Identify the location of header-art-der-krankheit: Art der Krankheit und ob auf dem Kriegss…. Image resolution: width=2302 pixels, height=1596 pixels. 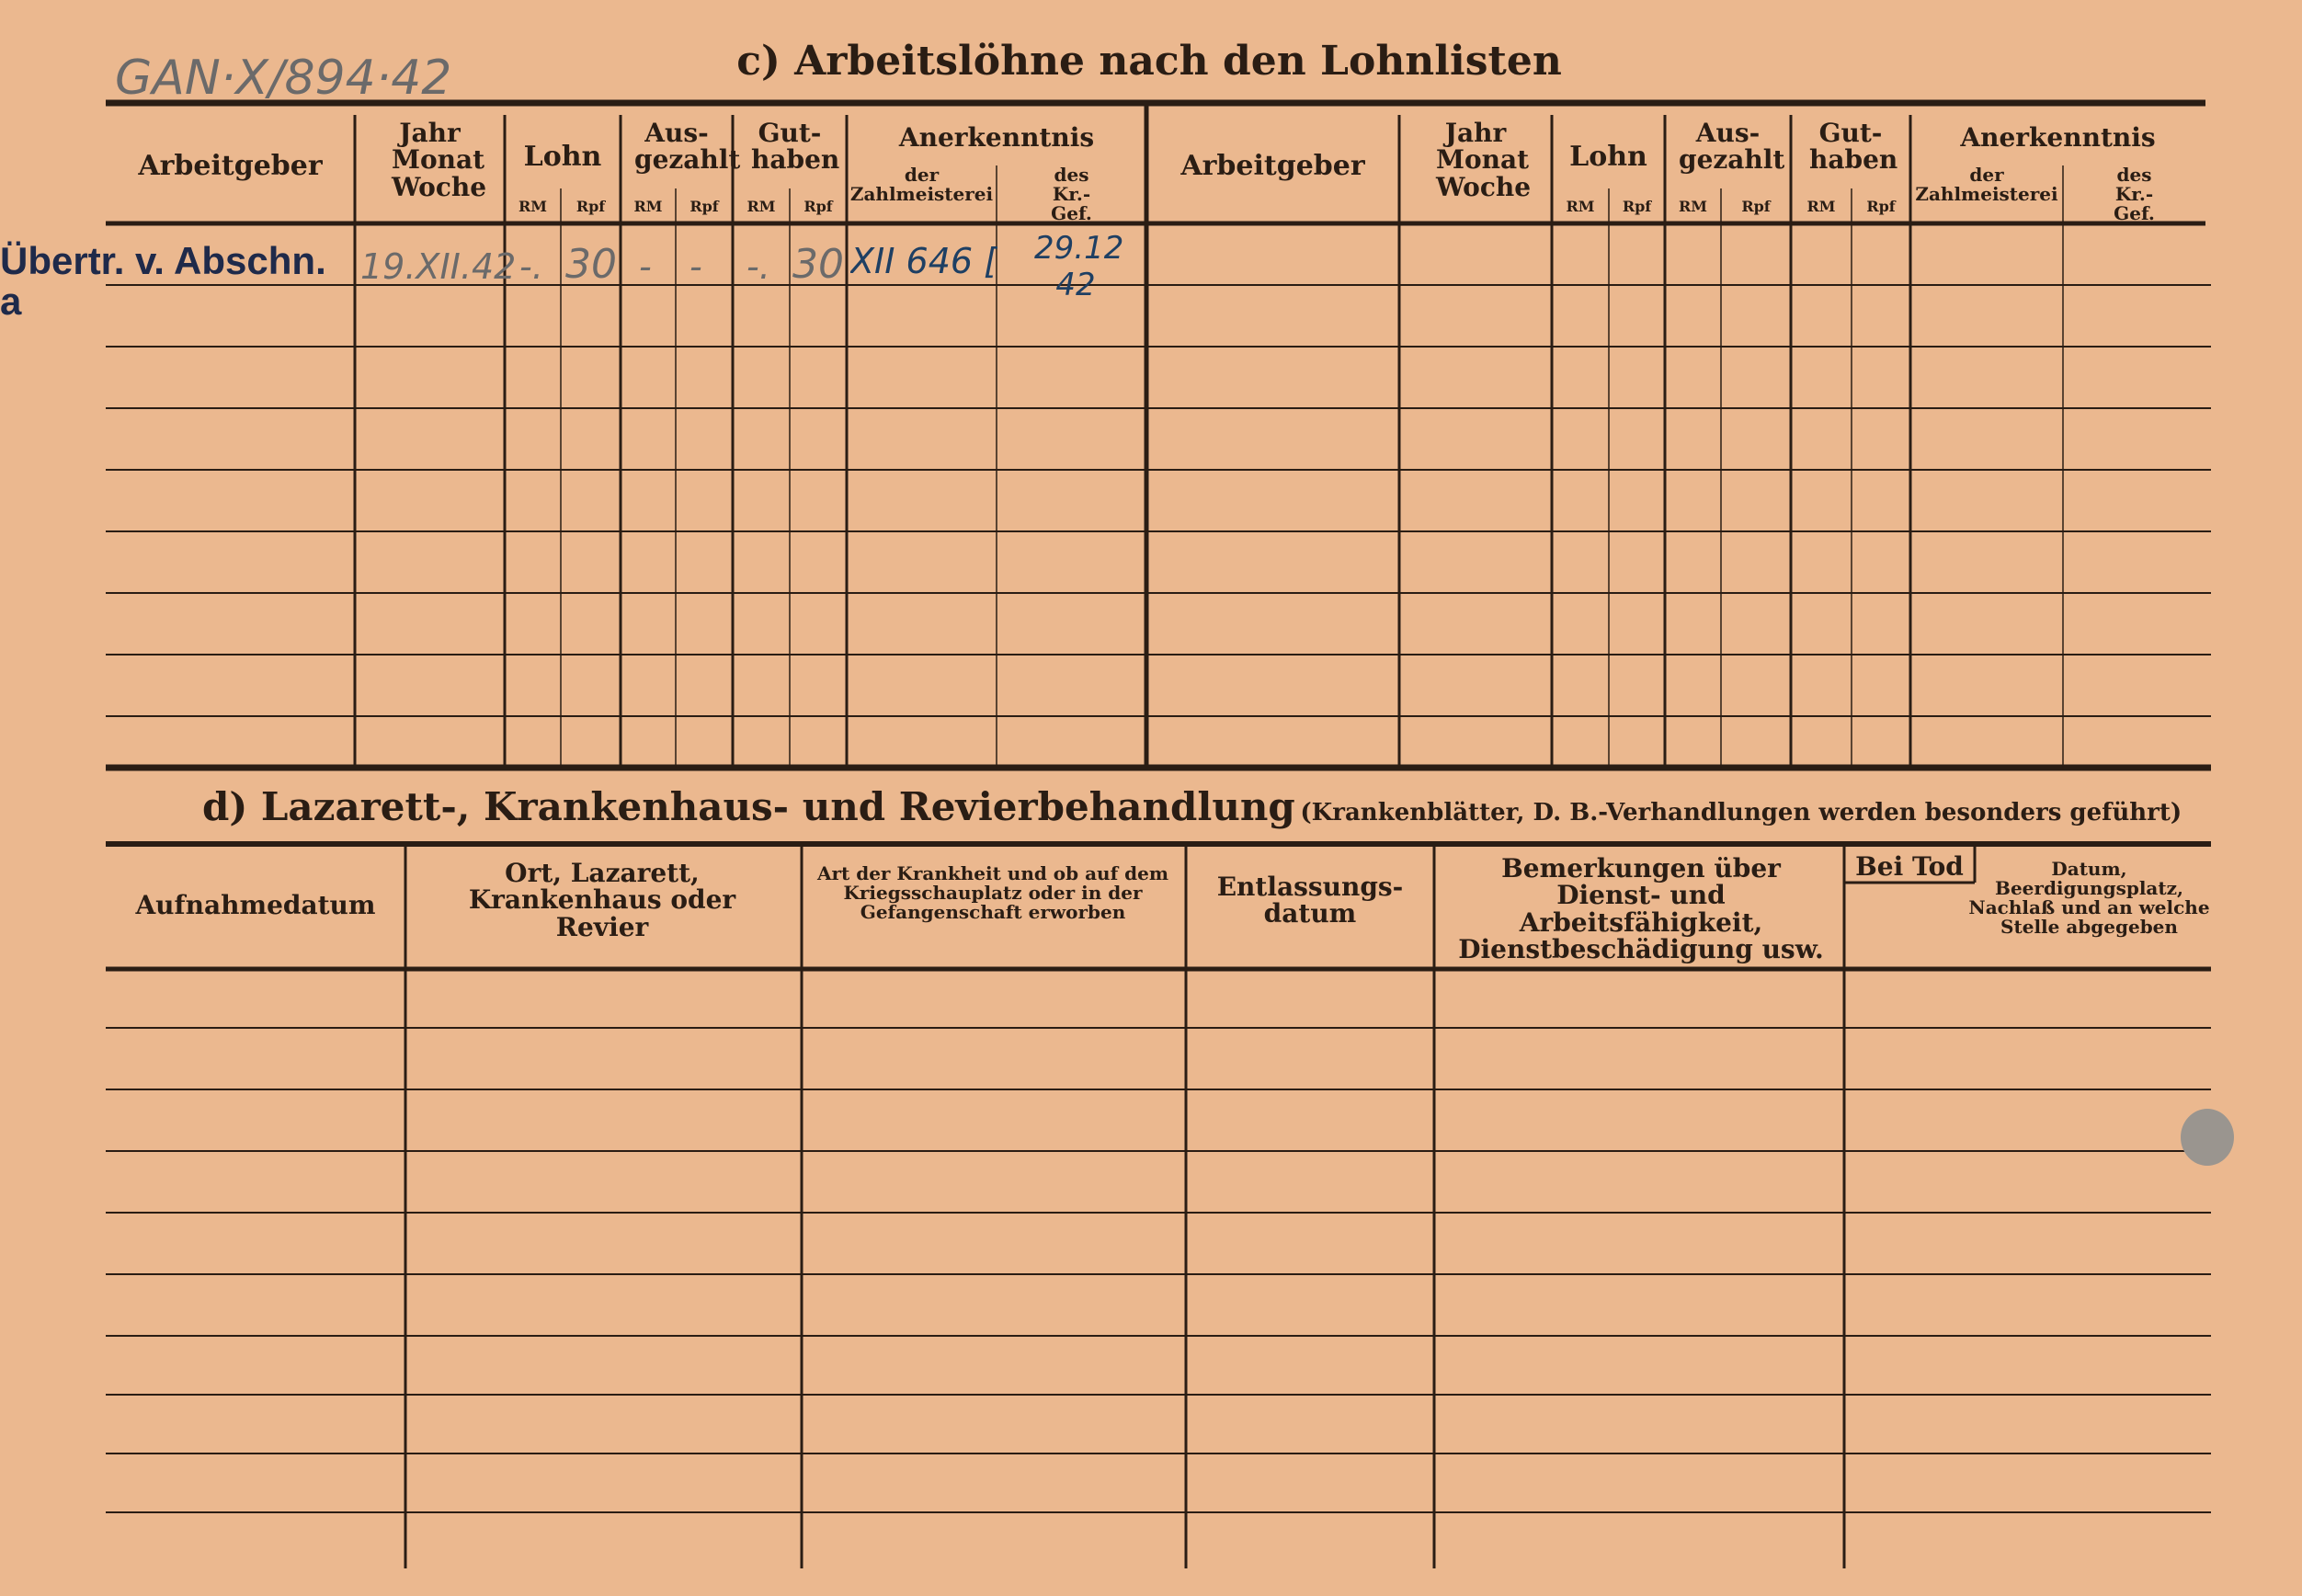
(992, 892).